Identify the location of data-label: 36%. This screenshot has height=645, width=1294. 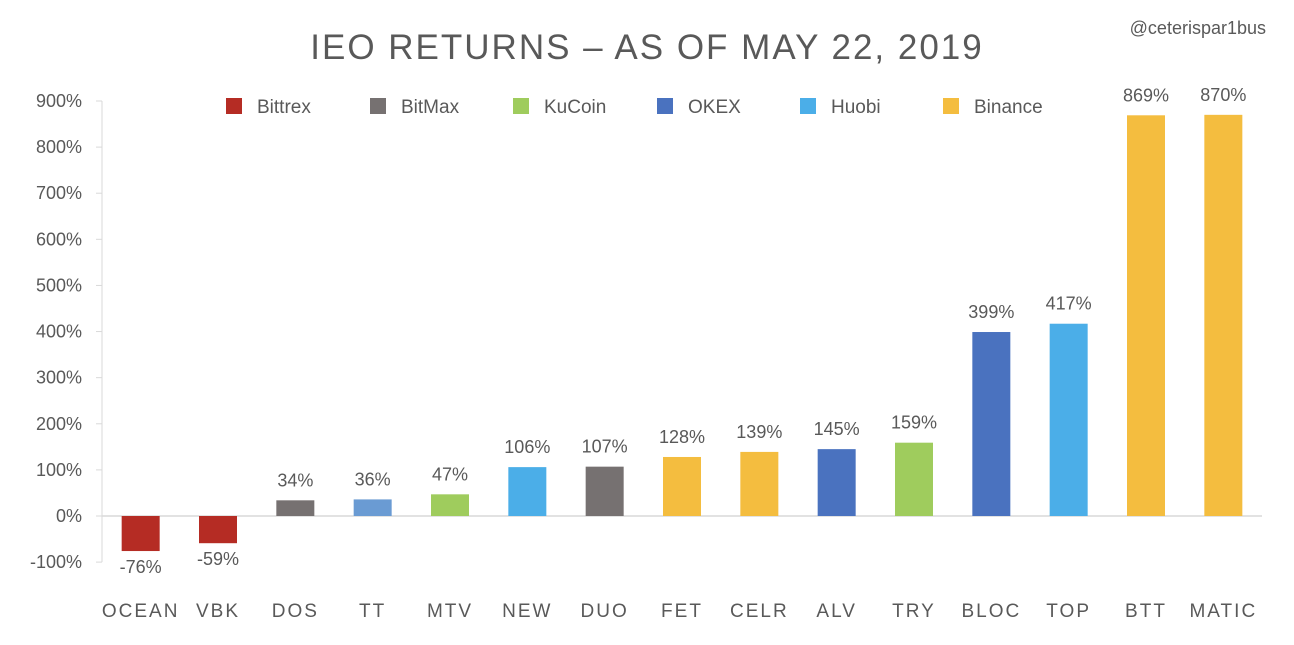
(373, 479).